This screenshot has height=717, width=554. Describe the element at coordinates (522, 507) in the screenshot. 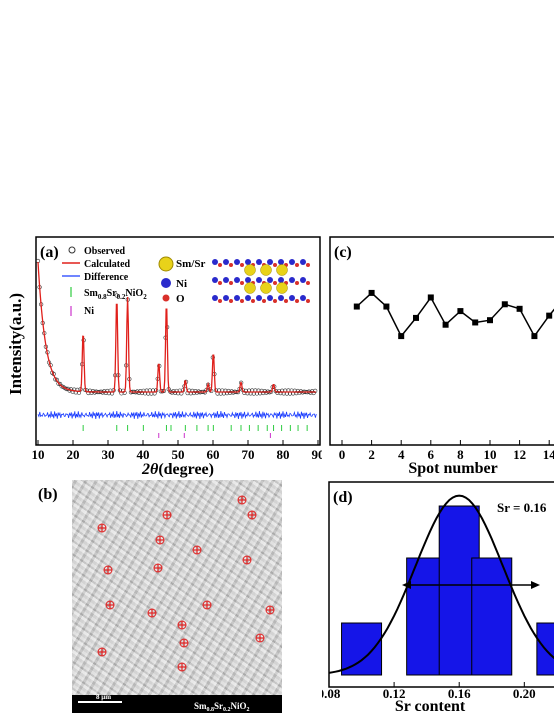

I see `sr-annotation: Sr = 0.16` at that location.